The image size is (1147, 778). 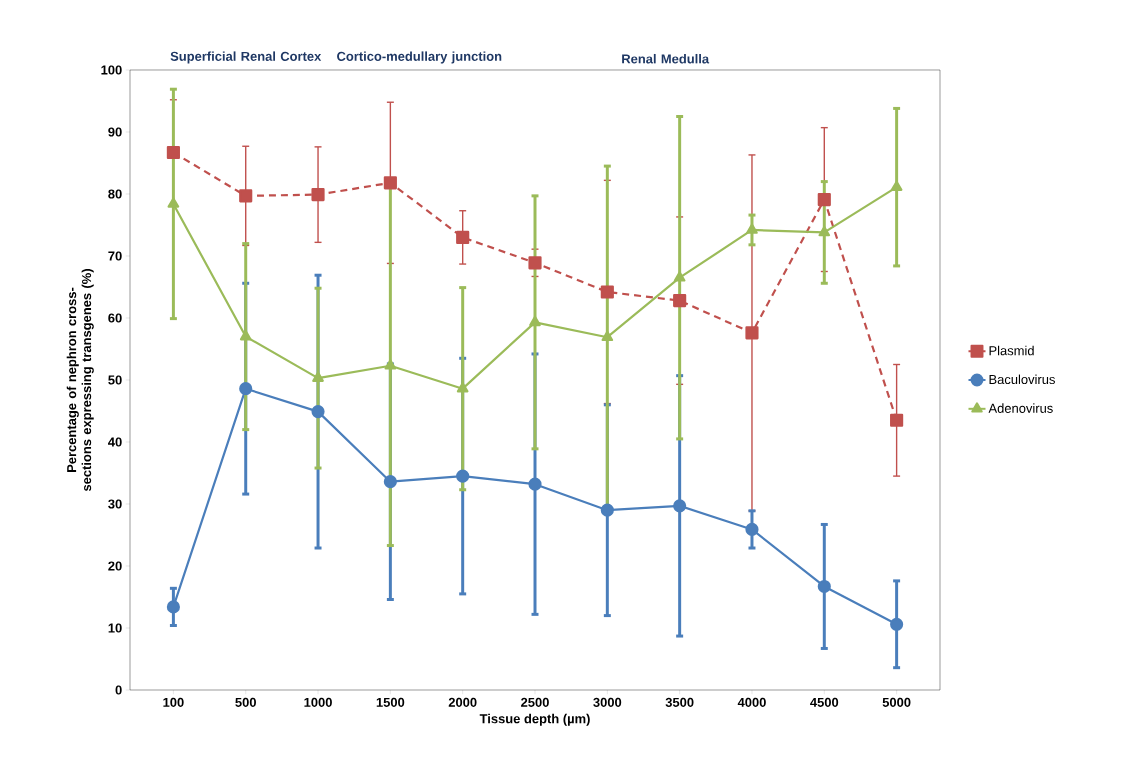 I want to click on y-tick-label: 10, so click(x=115, y=628).